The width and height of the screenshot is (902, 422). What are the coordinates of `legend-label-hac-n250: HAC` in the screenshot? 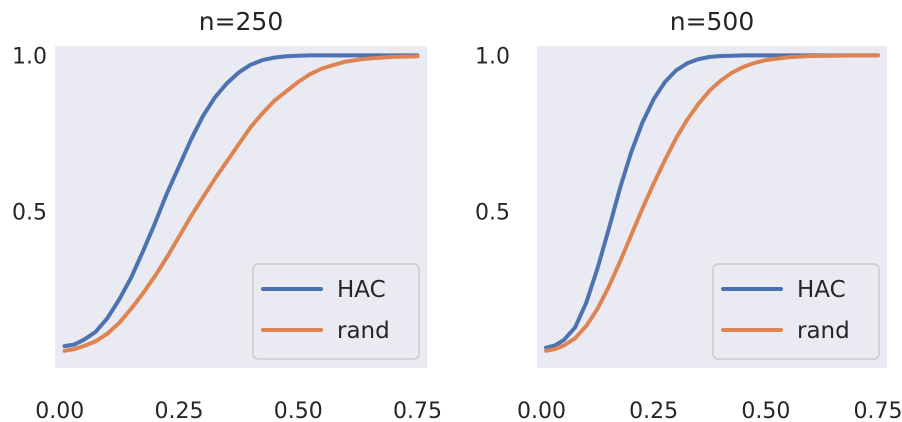 It's located at (361, 290).